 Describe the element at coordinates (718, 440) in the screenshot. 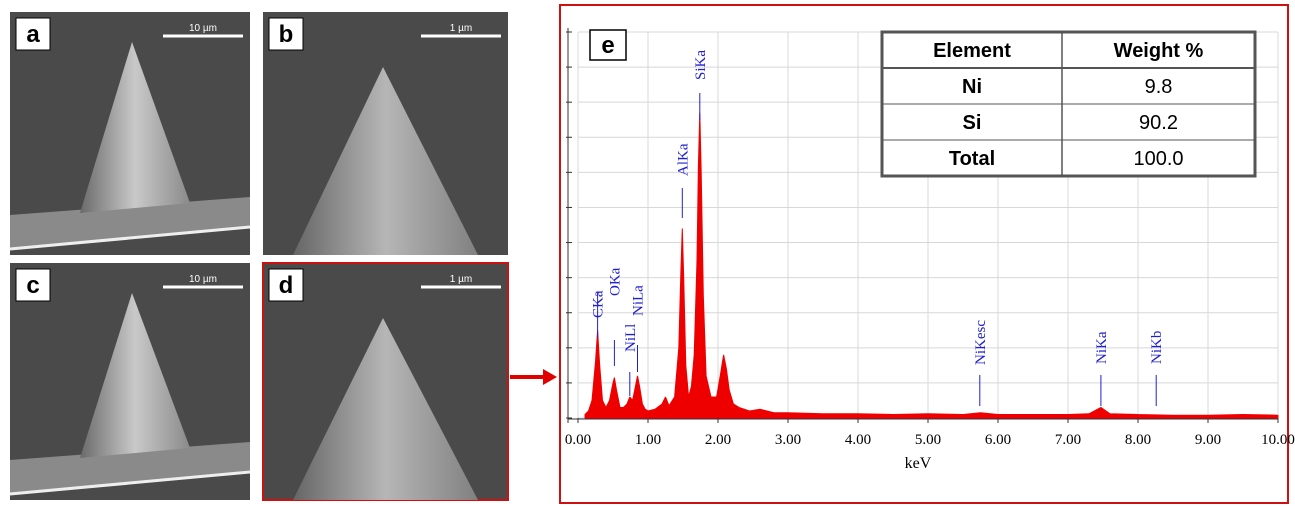

I see `x-tick-label: 2.00` at that location.